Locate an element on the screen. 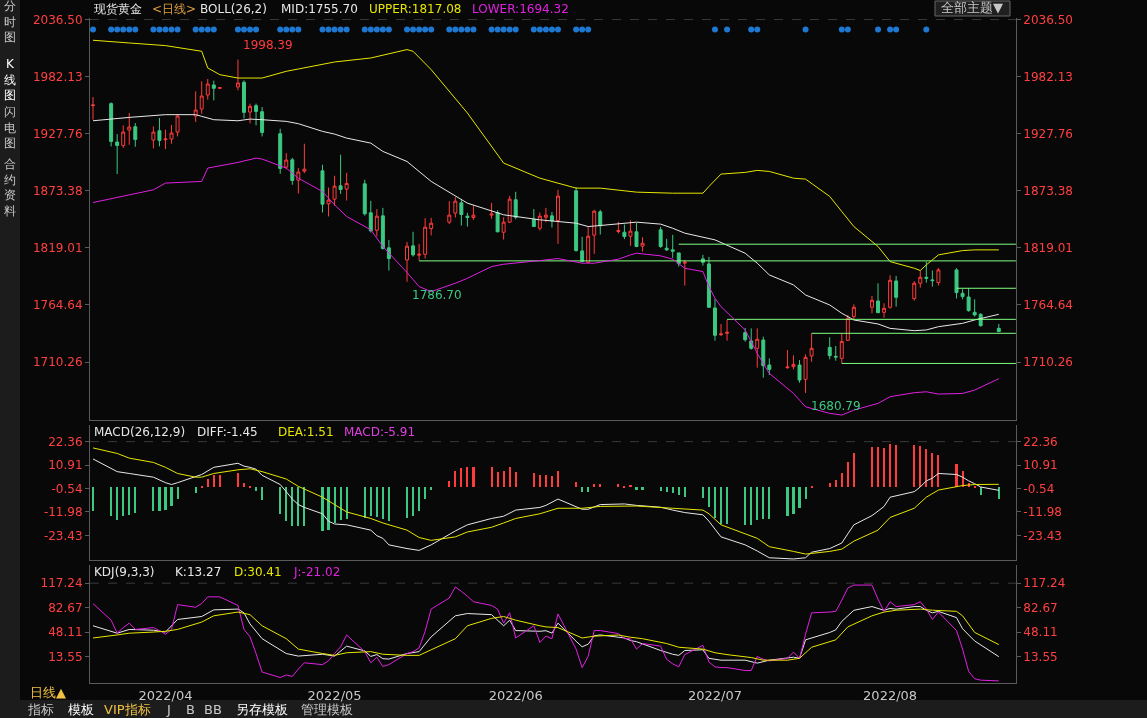 This screenshot has width=1147, height=718. y-tick-label: 1873.38 is located at coordinates (57, 190).